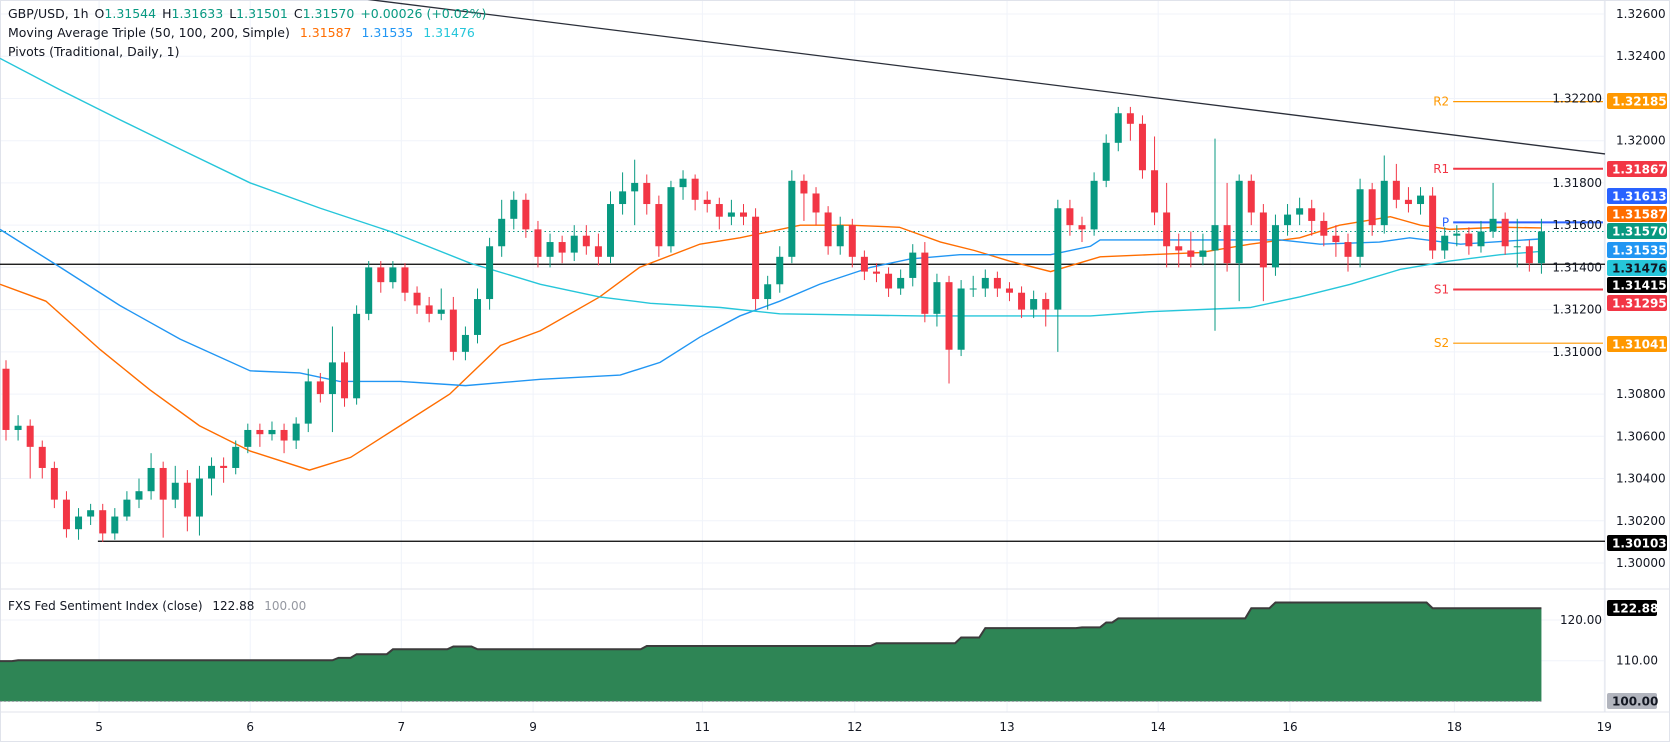  What do you see at coordinates (105, 606) in the screenshot?
I see `sentiment-title: FXS Fed Sentiment Index (close)` at bounding box center [105, 606].